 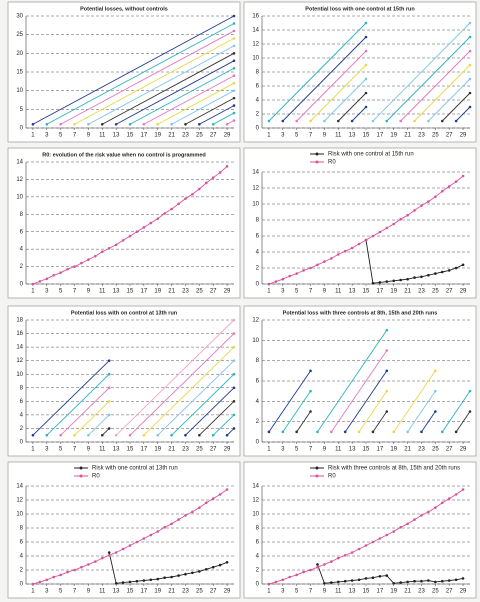 I want to click on y-tick-label: 18, so click(x=19, y=321).